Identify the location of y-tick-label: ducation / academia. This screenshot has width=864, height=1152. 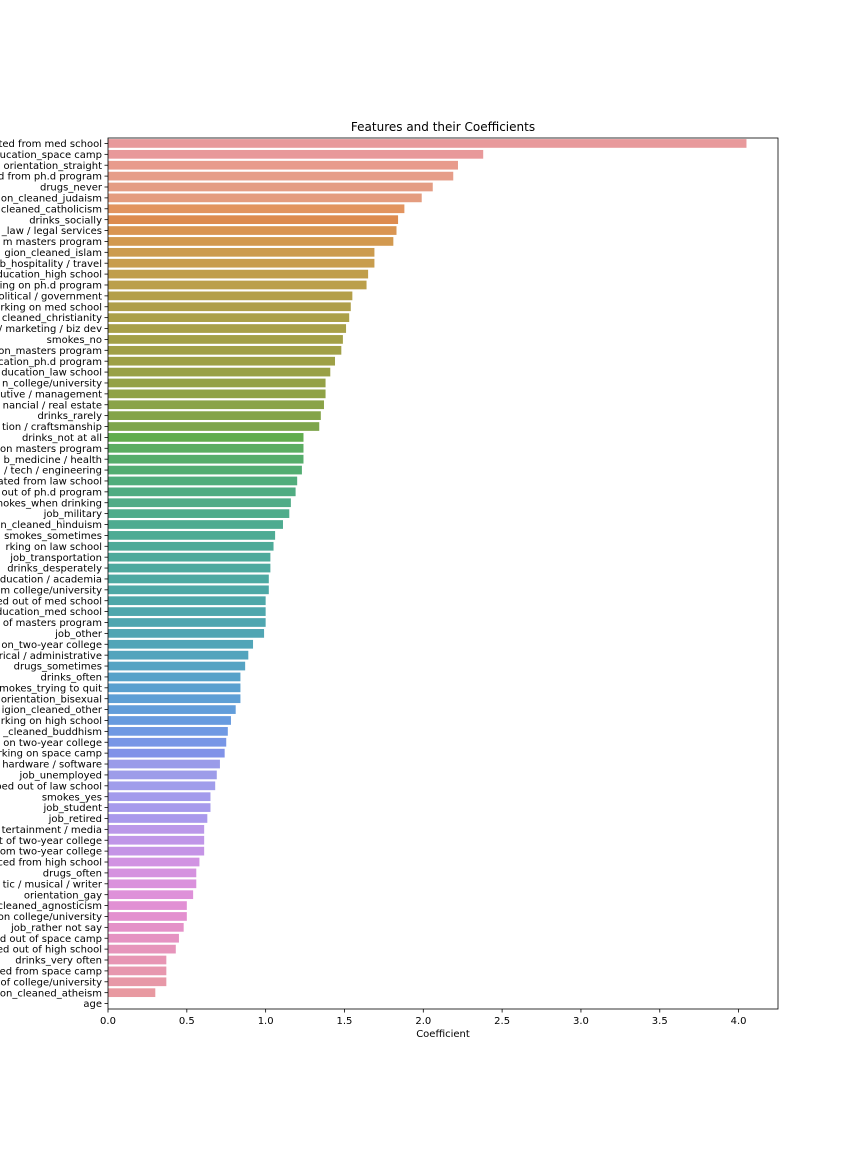
(51, 580).